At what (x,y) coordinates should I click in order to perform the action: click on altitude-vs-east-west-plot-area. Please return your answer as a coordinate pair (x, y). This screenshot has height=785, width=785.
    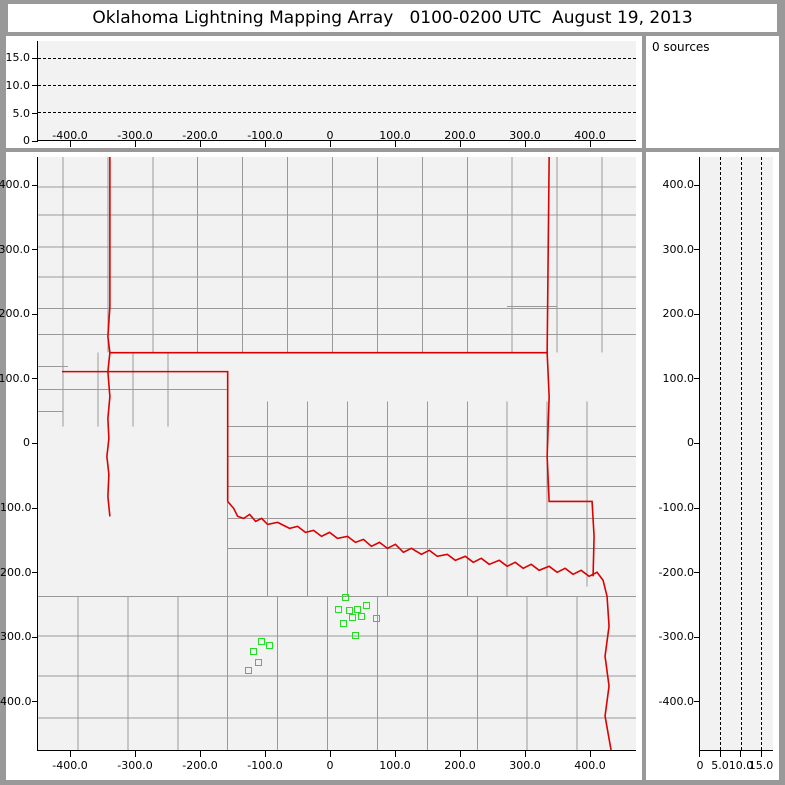
    Looking at the image, I should click on (336, 91).